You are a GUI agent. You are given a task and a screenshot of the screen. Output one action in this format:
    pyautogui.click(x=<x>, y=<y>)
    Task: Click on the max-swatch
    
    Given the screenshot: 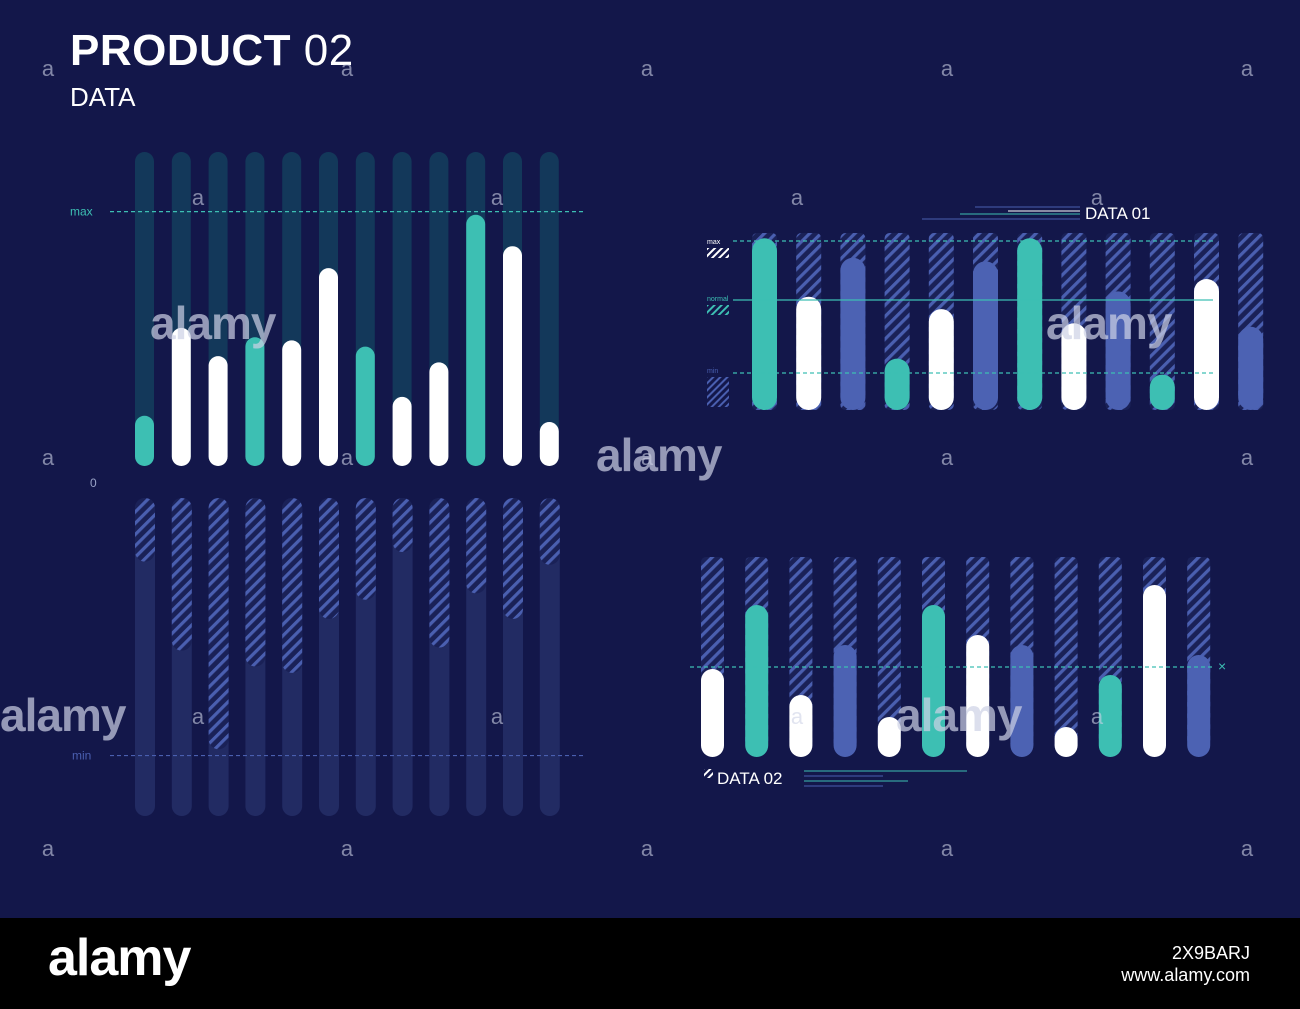 What is the action you would take?
    pyautogui.click(x=718, y=253)
    